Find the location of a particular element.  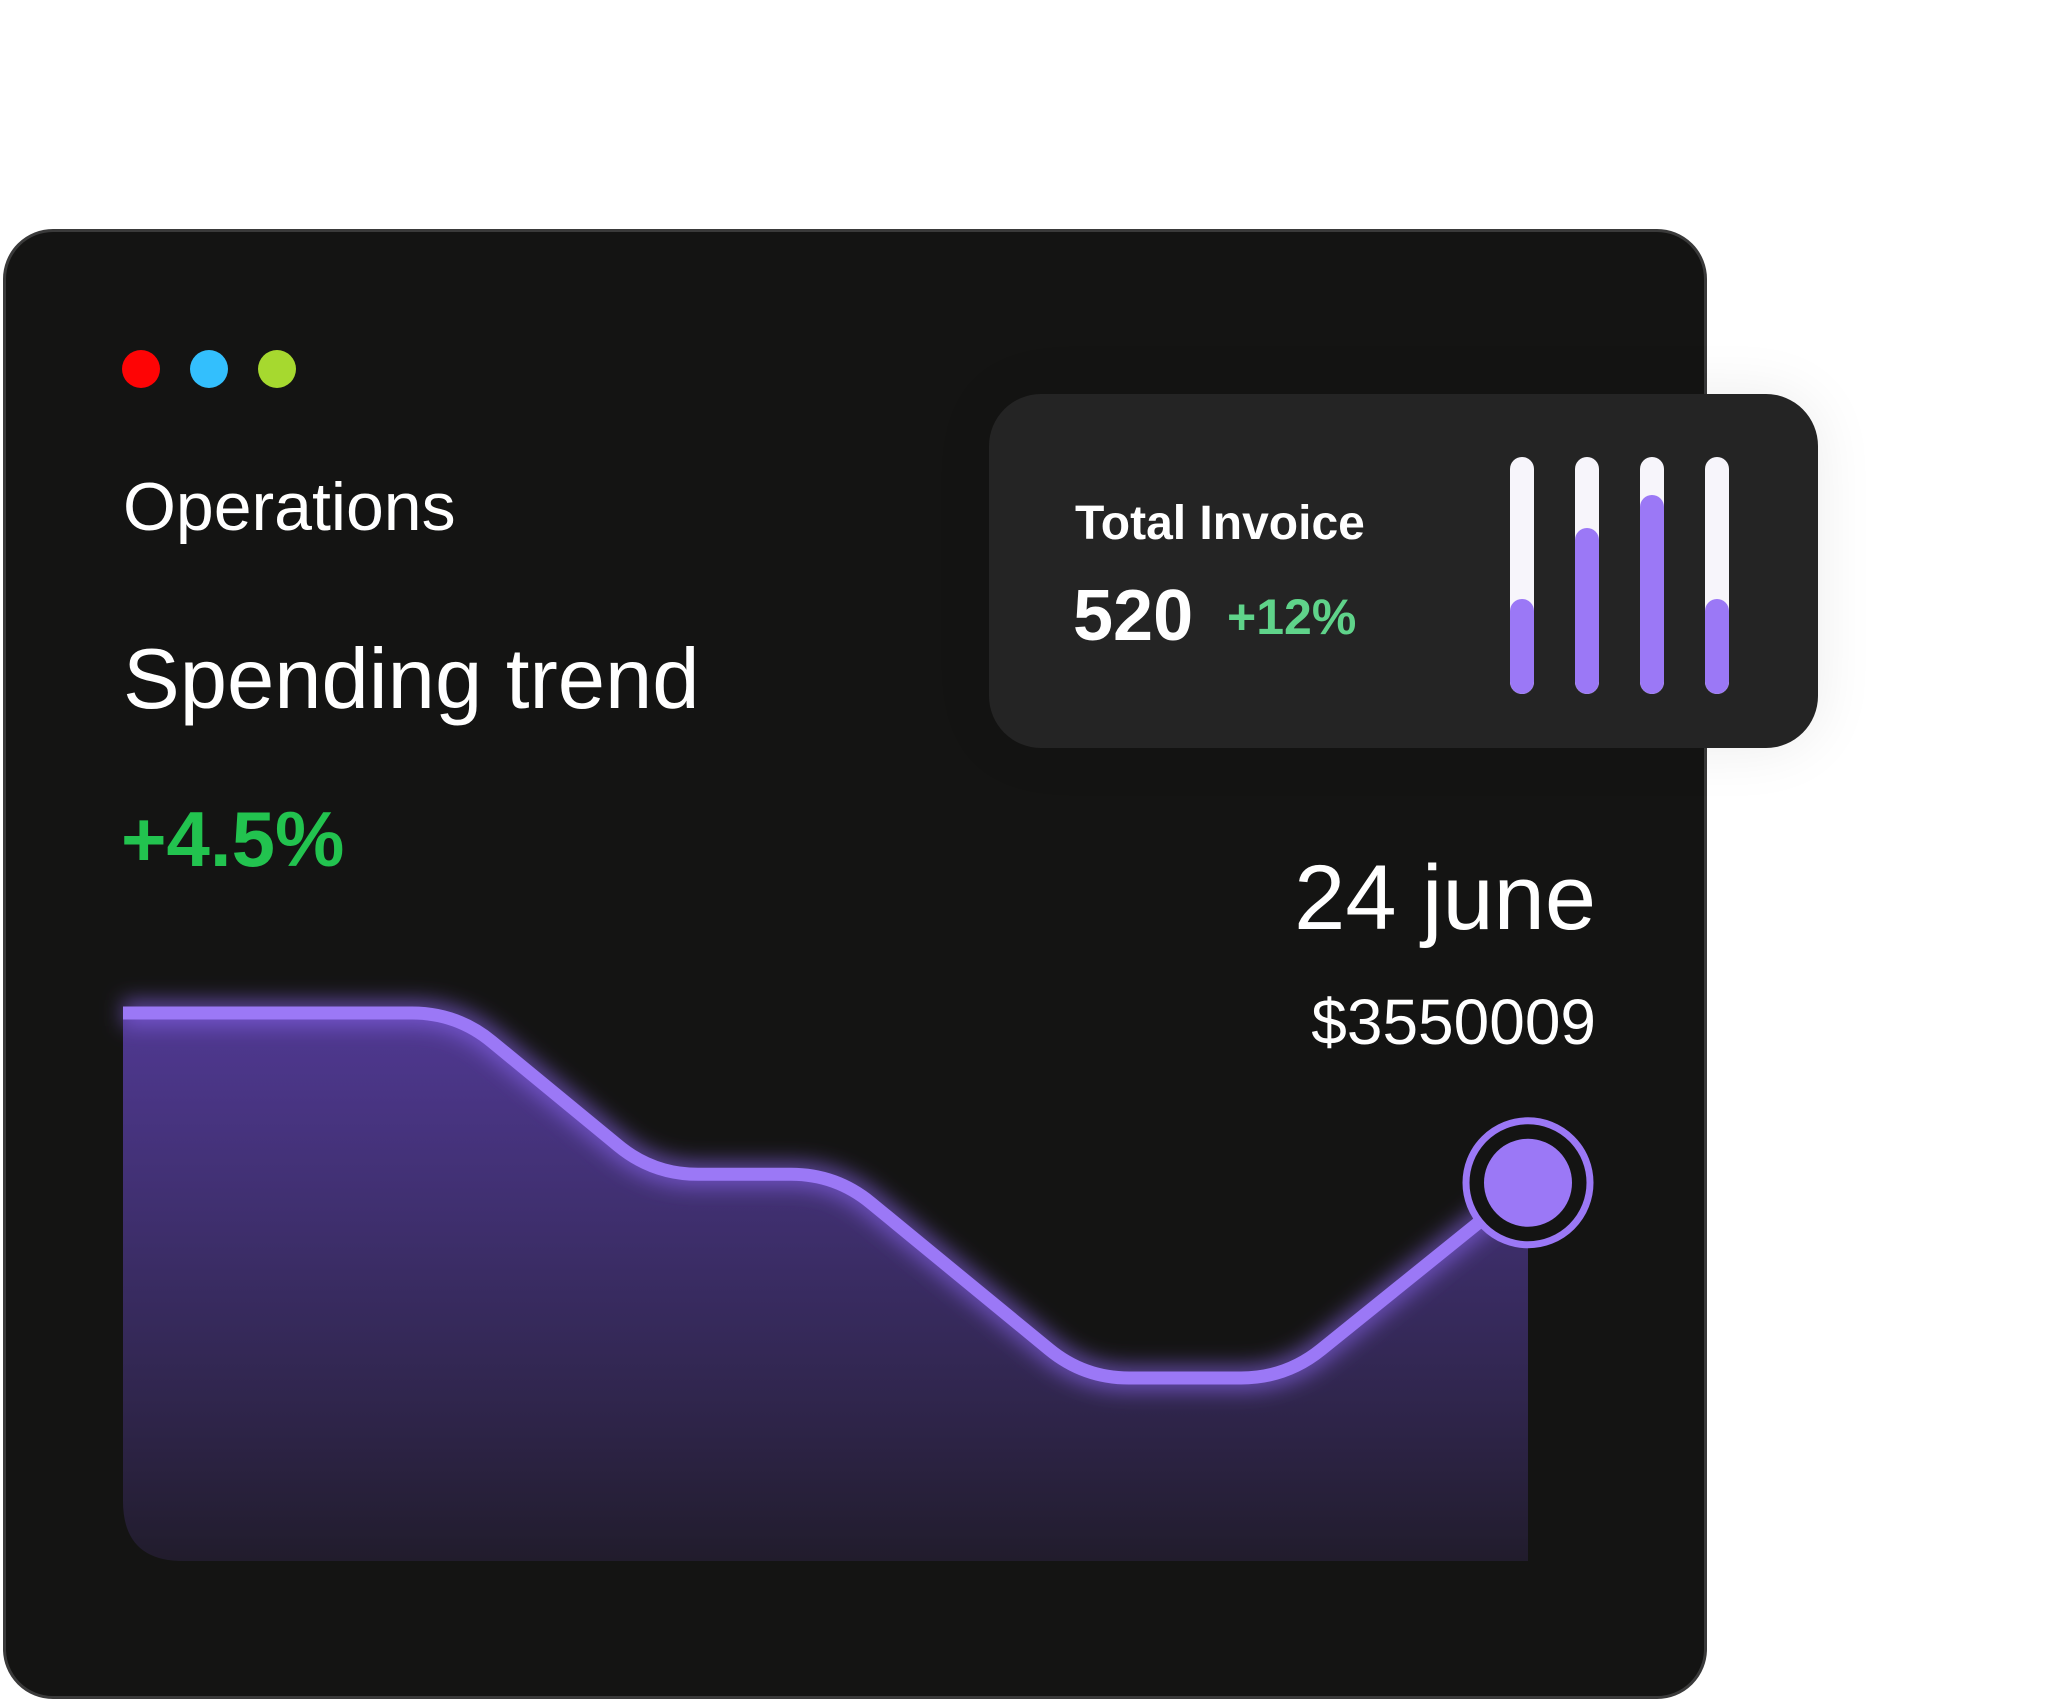

selected-amount: $3550009 is located at coordinates (1453, 1022).